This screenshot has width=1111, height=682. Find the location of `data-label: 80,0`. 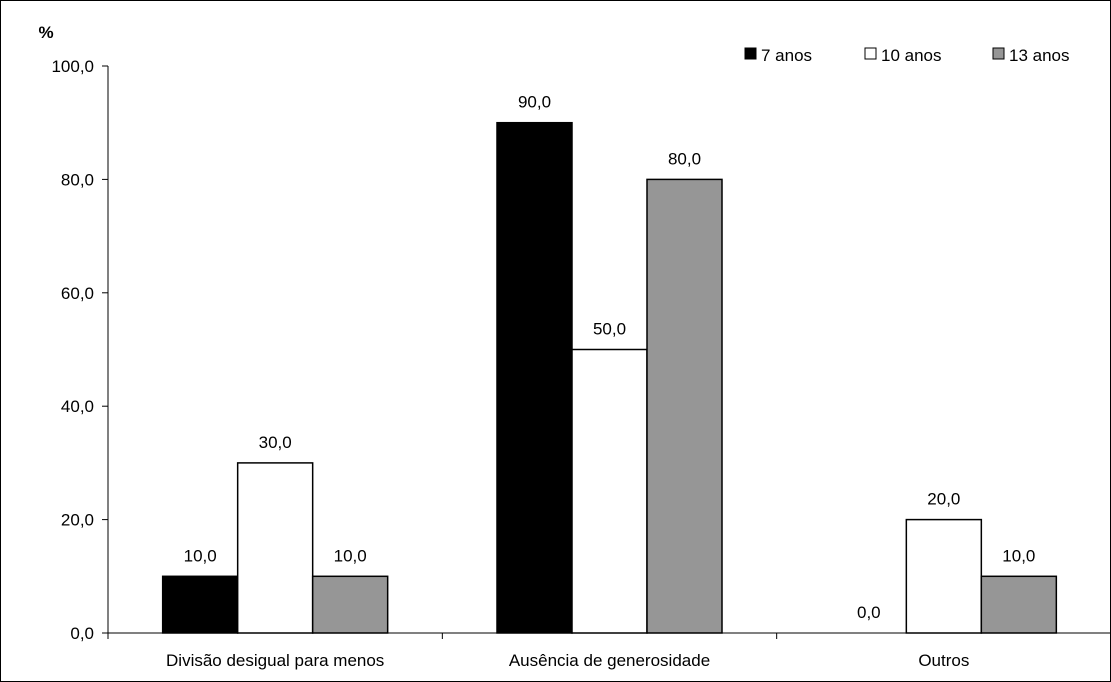

data-label: 80,0 is located at coordinates (684, 158).